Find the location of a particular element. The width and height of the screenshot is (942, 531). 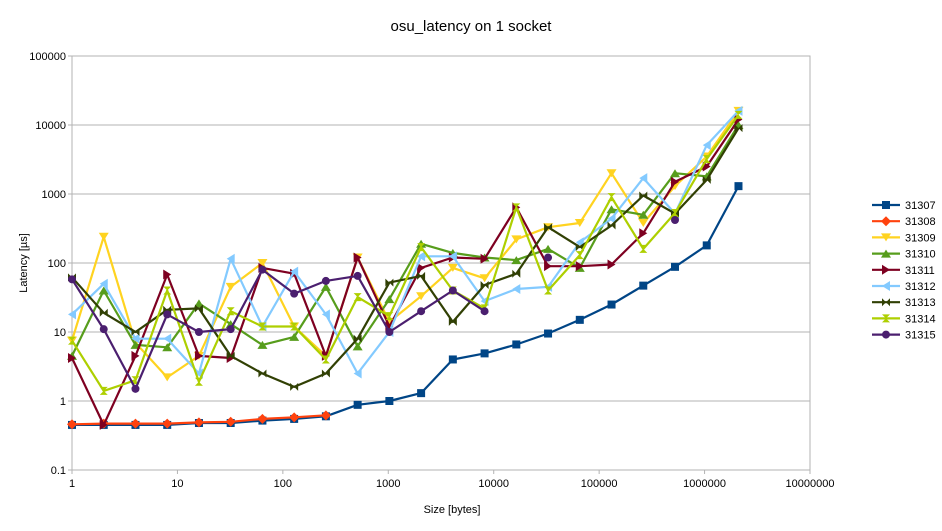

x-tick-label: 1000000 is located at coordinates (704, 484).